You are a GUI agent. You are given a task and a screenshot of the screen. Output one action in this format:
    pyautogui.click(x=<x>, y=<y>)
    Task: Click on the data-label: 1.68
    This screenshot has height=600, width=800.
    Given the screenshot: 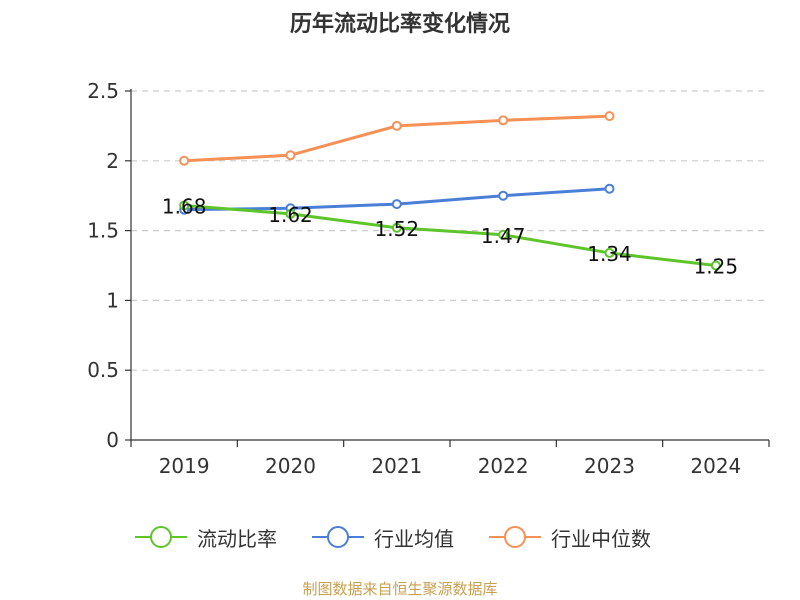 What is the action you would take?
    pyautogui.click(x=184, y=206)
    